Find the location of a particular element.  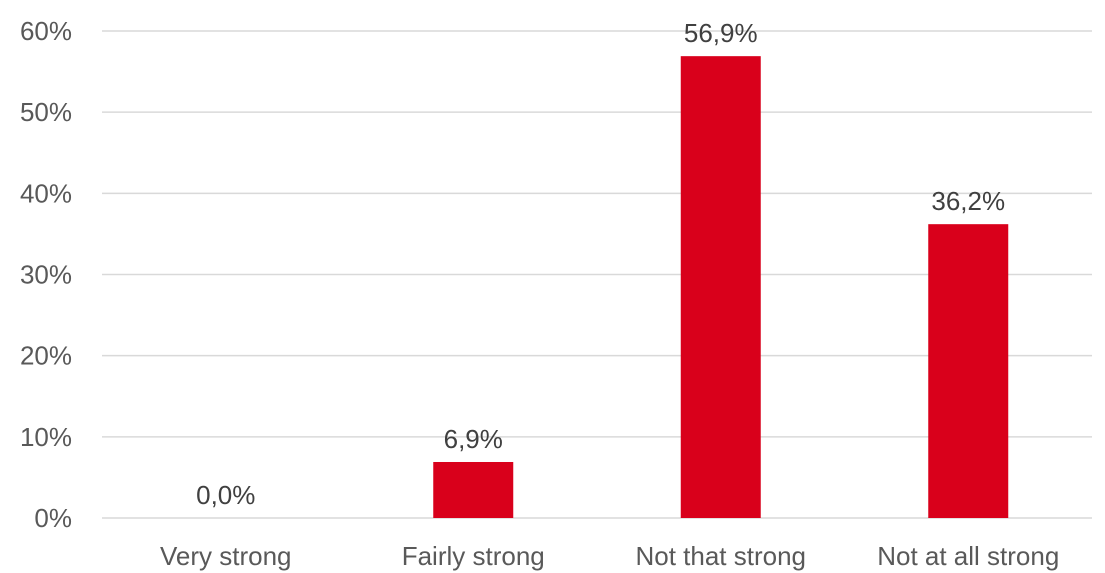

bar-fairly-strong is located at coordinates (473, 489).